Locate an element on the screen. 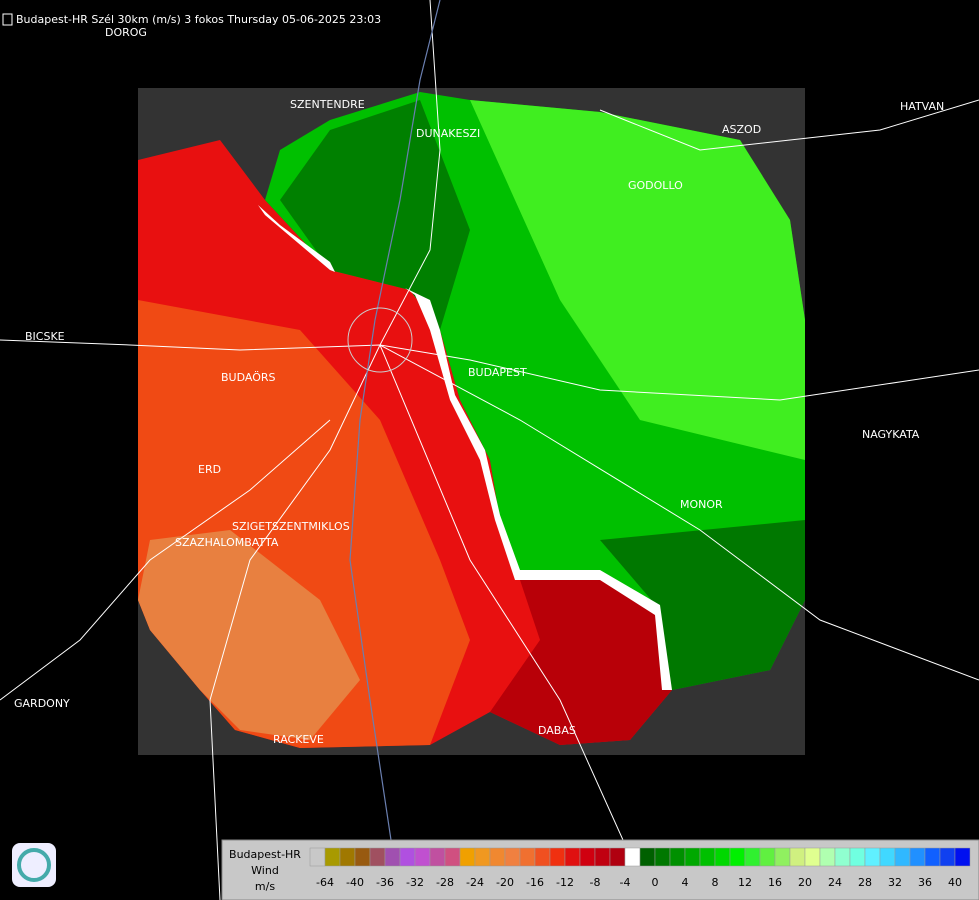  place-label: MONOR is located at coordinates (701, 504).